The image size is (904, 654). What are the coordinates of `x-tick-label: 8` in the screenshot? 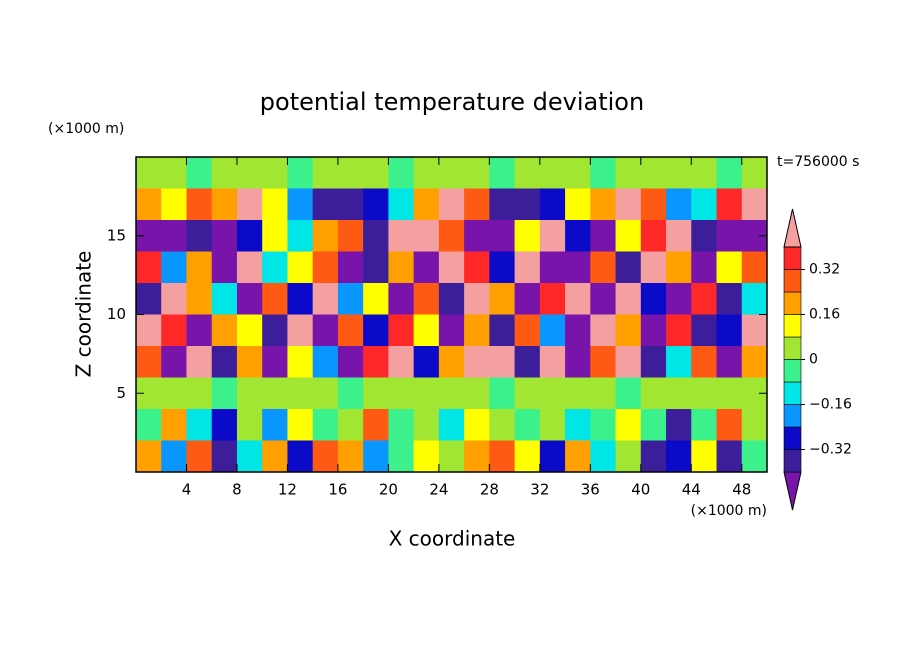 It's located at (237, 490).